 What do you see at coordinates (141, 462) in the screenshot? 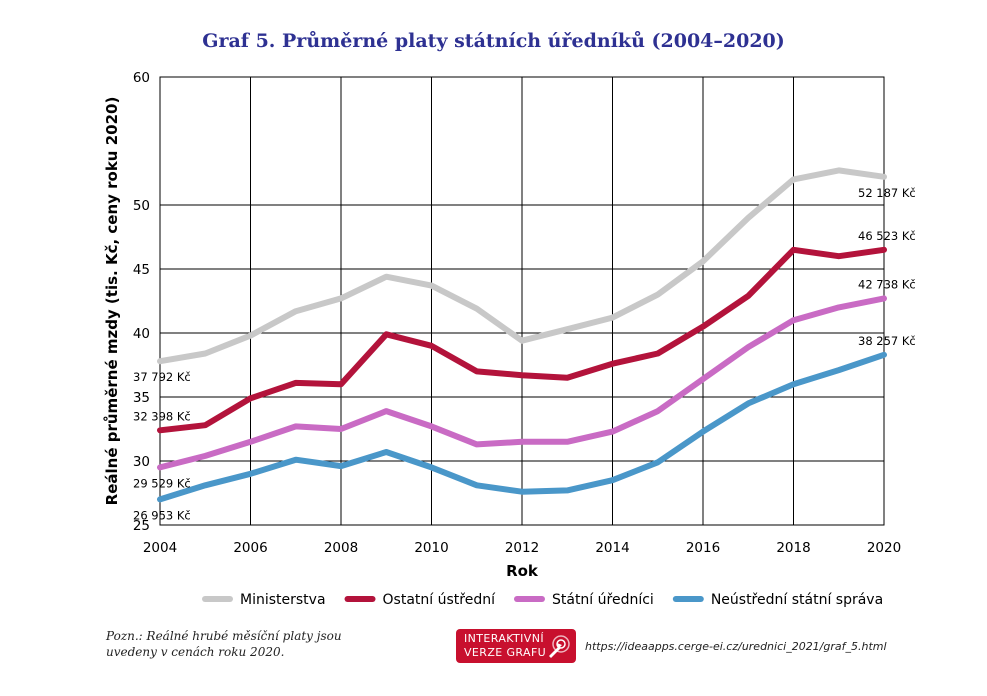
I see `y-tick-label: 30` at bounding box center [141, 462].